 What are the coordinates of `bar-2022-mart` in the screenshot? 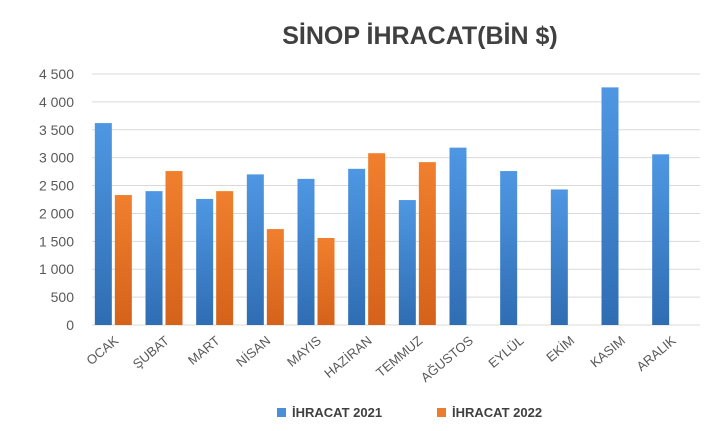 It's located at (225, 258).